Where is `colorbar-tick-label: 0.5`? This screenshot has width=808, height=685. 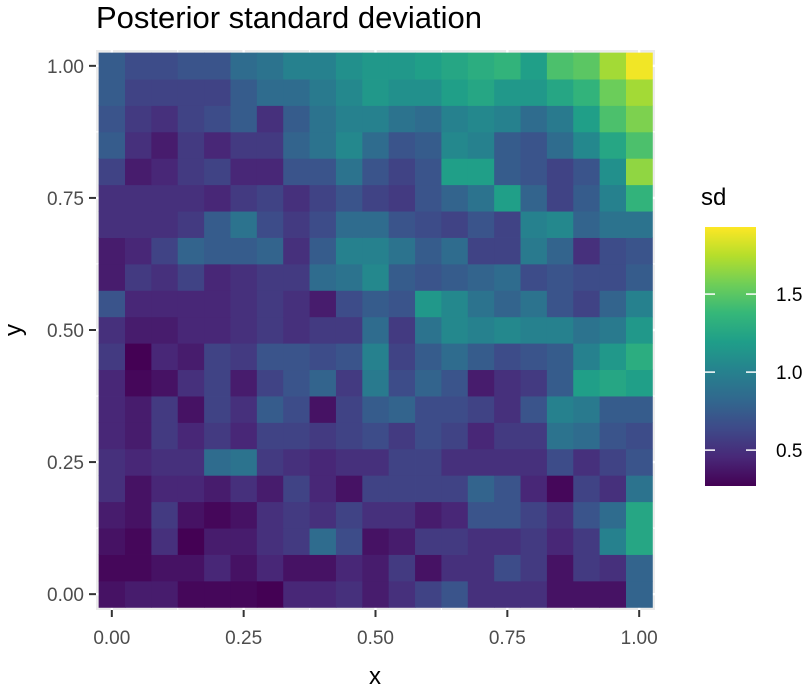 colorbar-tick-label: 0.5 is located at coordinates (789, 451).